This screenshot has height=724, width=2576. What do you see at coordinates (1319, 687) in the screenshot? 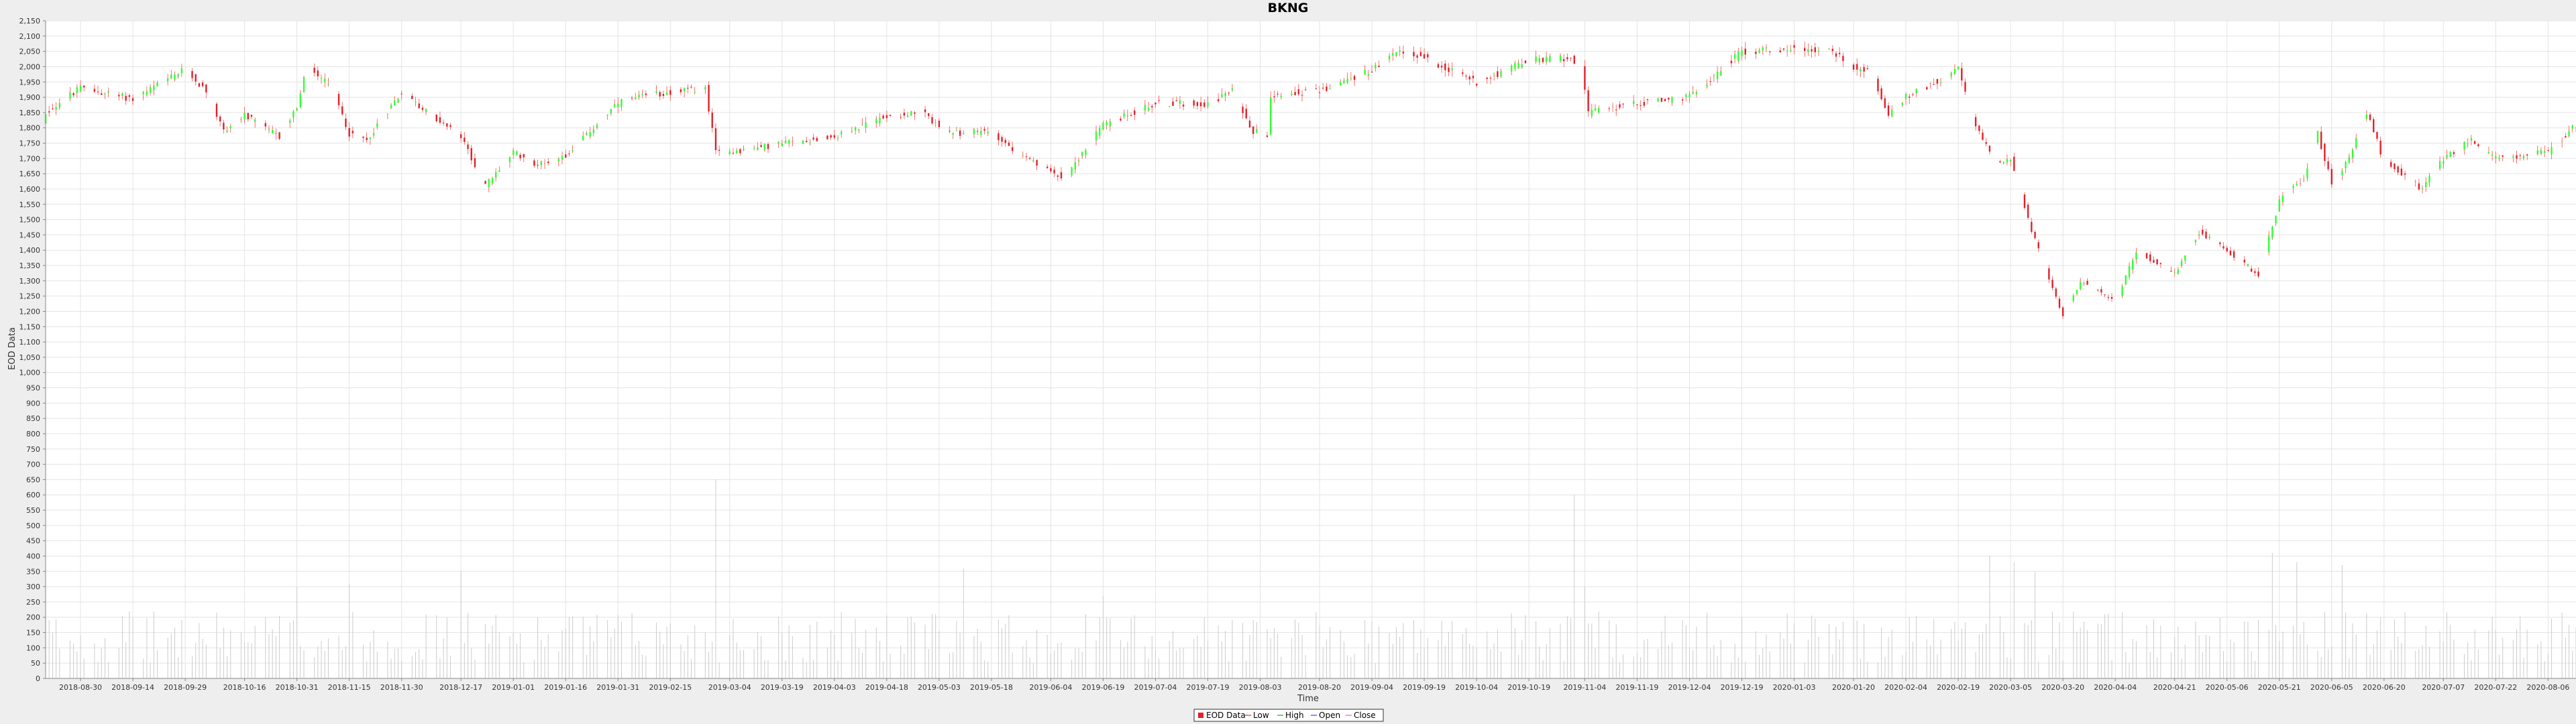
I see `x-tick-label: 2019-08-20` at bounding box center [1319, 687].